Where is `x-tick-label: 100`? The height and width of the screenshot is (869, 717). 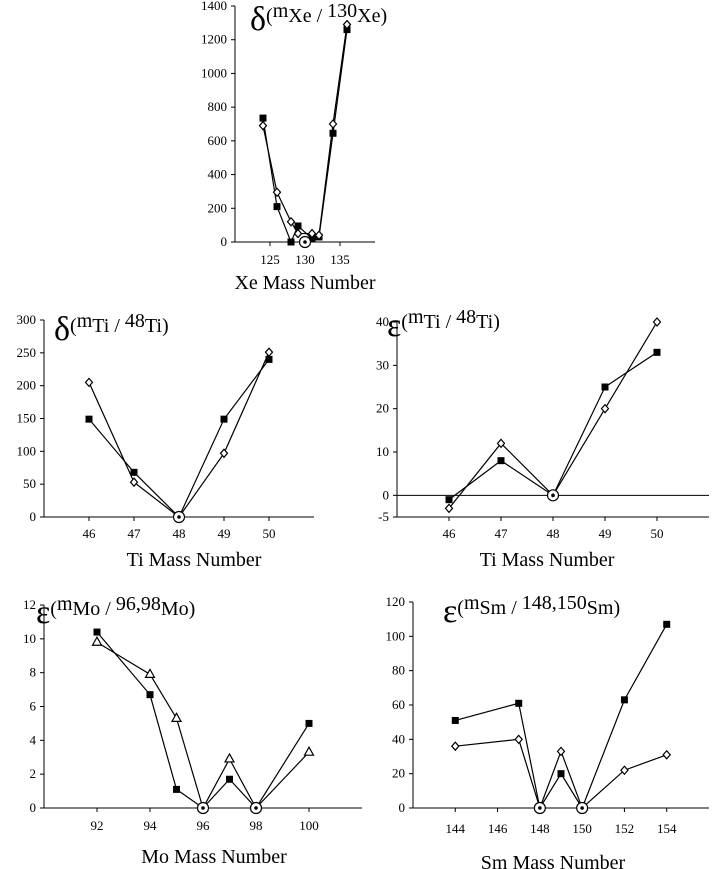 x-tick-label: 100 is located at coordinates (309, 825).